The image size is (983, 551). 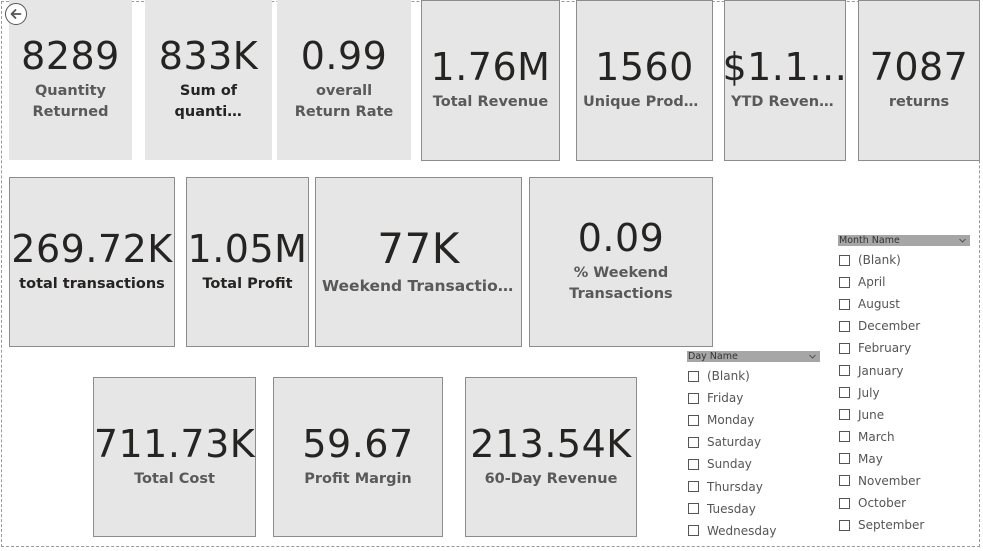 What do you see at coordinates (904, 503) in the screenshot?
I see `slicer-item: October` at bounding box center [904, 503].